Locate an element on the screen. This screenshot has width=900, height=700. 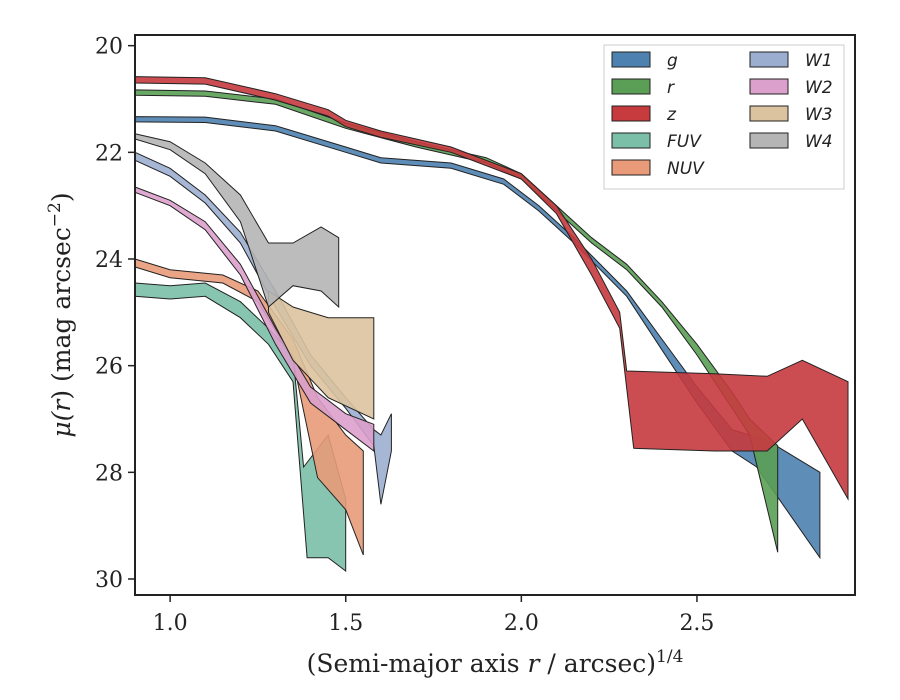
series-band-w3 is located at coordinates (321, 355).